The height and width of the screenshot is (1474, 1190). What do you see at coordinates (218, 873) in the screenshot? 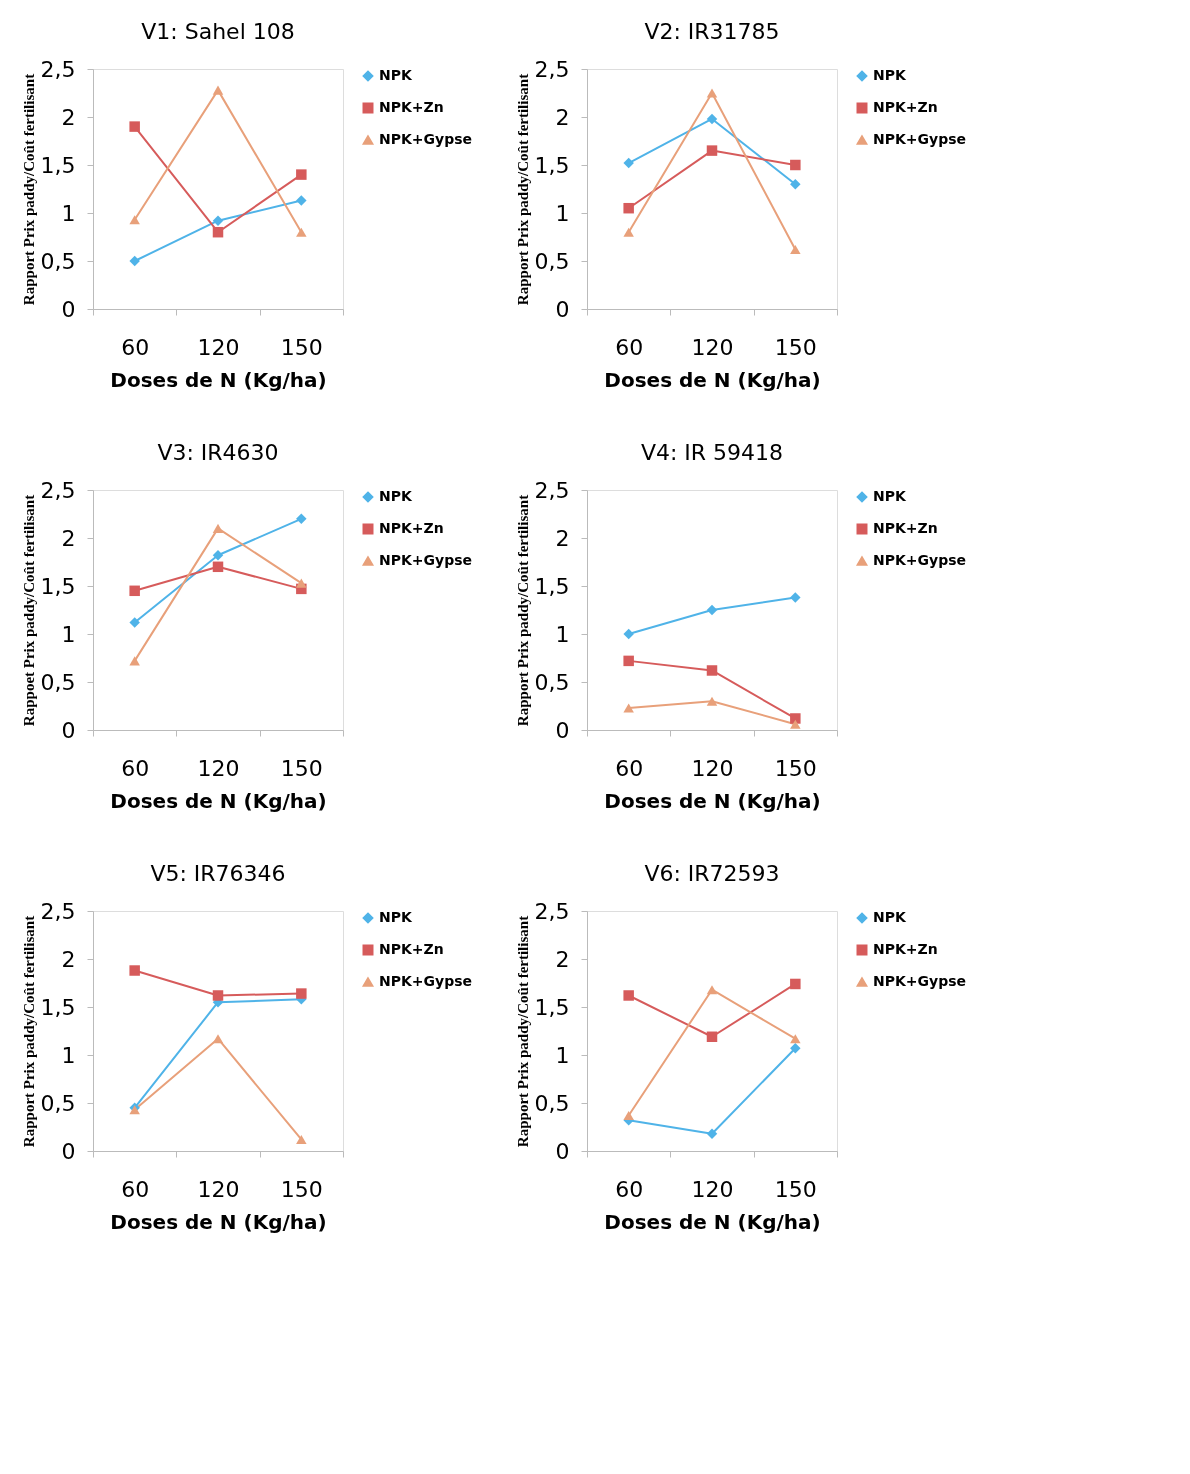
I see `chart-title: V5: IR76346` at bounding box center [218, 873].